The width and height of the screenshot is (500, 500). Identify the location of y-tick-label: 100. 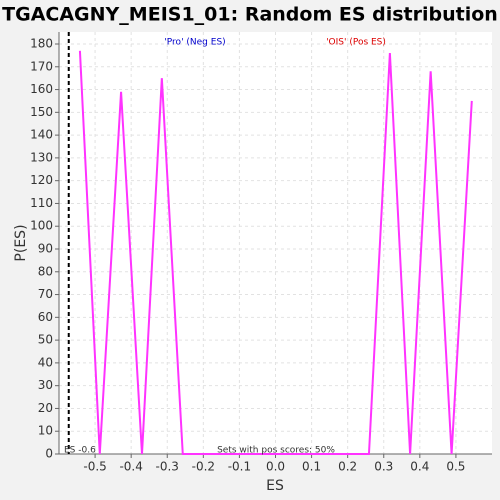
(41, 226).